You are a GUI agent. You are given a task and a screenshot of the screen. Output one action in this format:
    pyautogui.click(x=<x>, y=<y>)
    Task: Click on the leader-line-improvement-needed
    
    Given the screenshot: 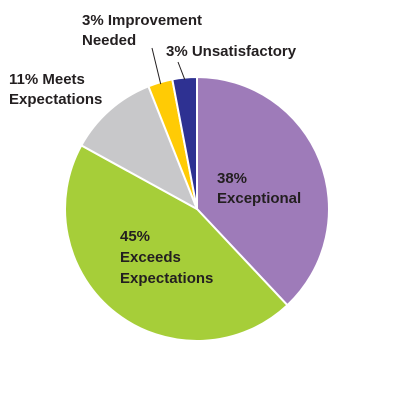 What is the action you would take?
    pyautogui.click(x=156, y=66)
    